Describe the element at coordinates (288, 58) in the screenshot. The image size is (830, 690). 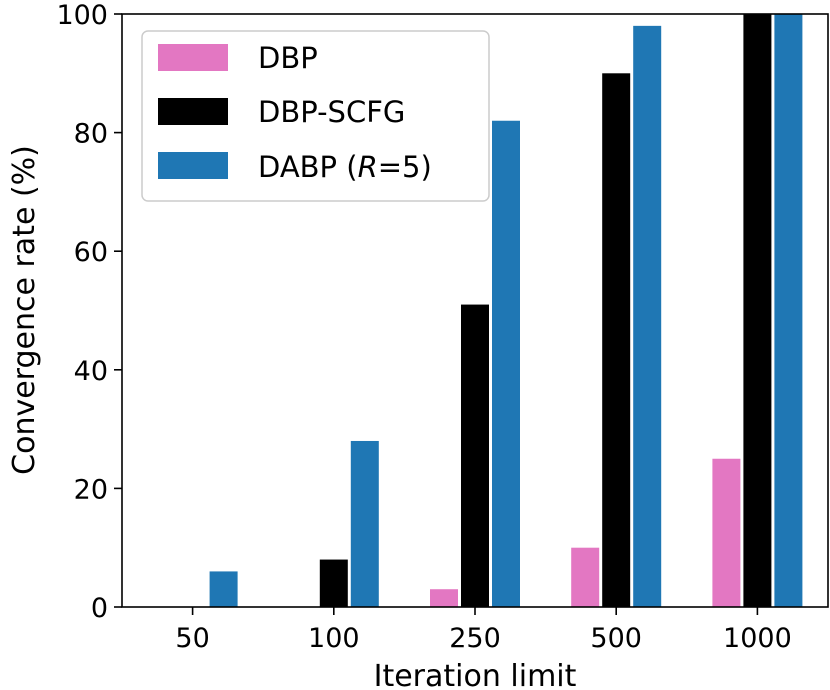
I see `legend-label-dbp: DBP` at that location.